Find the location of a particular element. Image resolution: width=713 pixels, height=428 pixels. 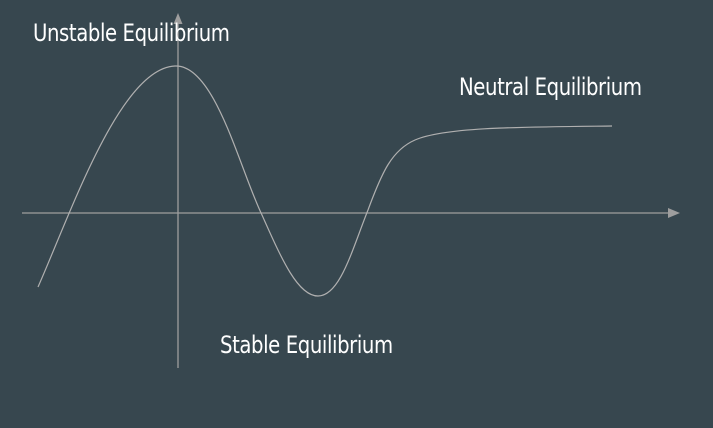

x-axis-arrow-icon is located at coordinates (674, 213).